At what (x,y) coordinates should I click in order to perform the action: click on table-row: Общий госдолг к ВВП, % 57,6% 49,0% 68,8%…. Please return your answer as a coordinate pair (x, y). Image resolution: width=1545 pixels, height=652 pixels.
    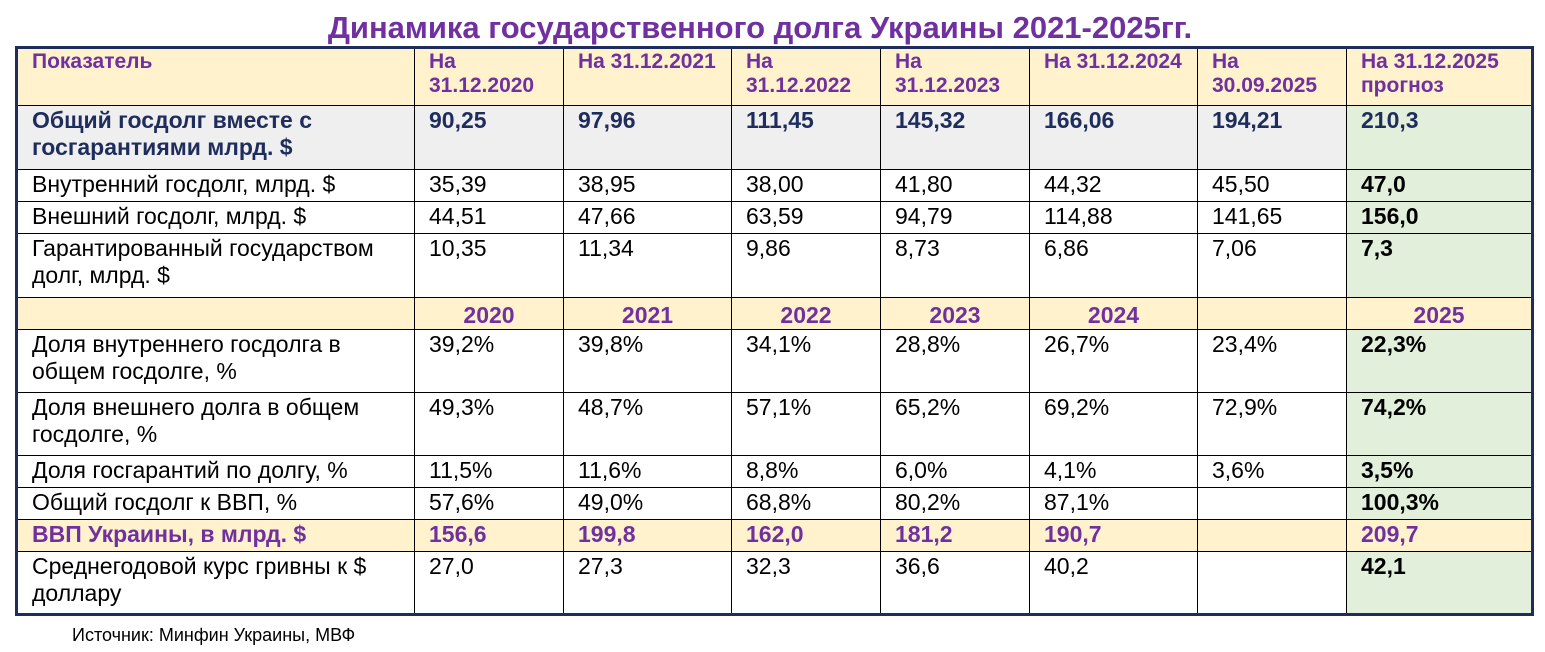
    Looking at the image, I should click on (774, 503).